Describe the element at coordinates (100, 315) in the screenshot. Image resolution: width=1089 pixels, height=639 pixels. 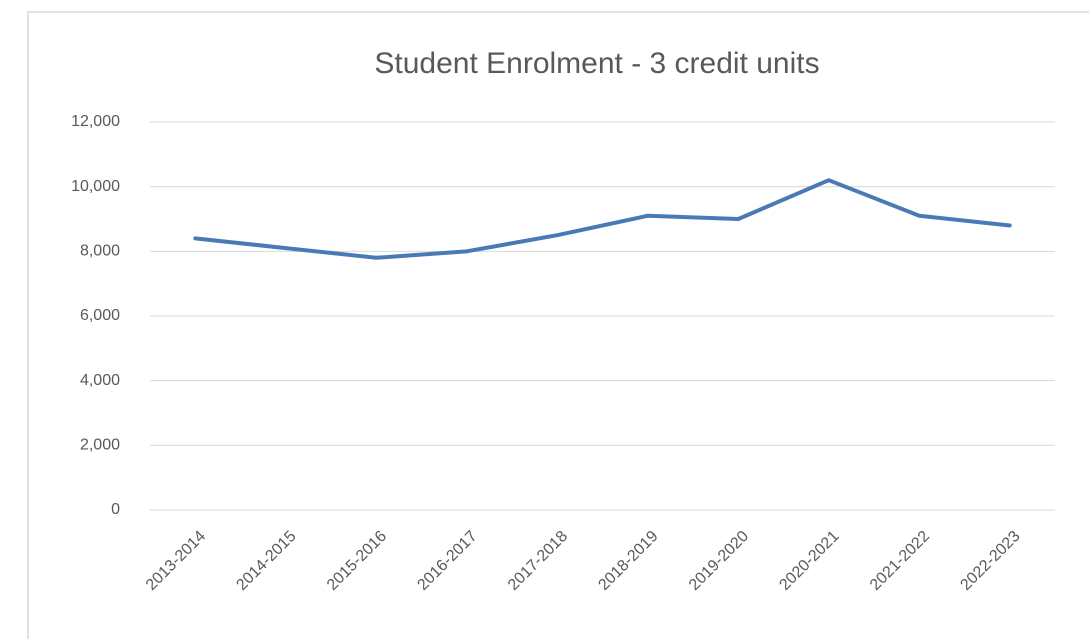
I see `y-tick-label: 6,000` at that location.